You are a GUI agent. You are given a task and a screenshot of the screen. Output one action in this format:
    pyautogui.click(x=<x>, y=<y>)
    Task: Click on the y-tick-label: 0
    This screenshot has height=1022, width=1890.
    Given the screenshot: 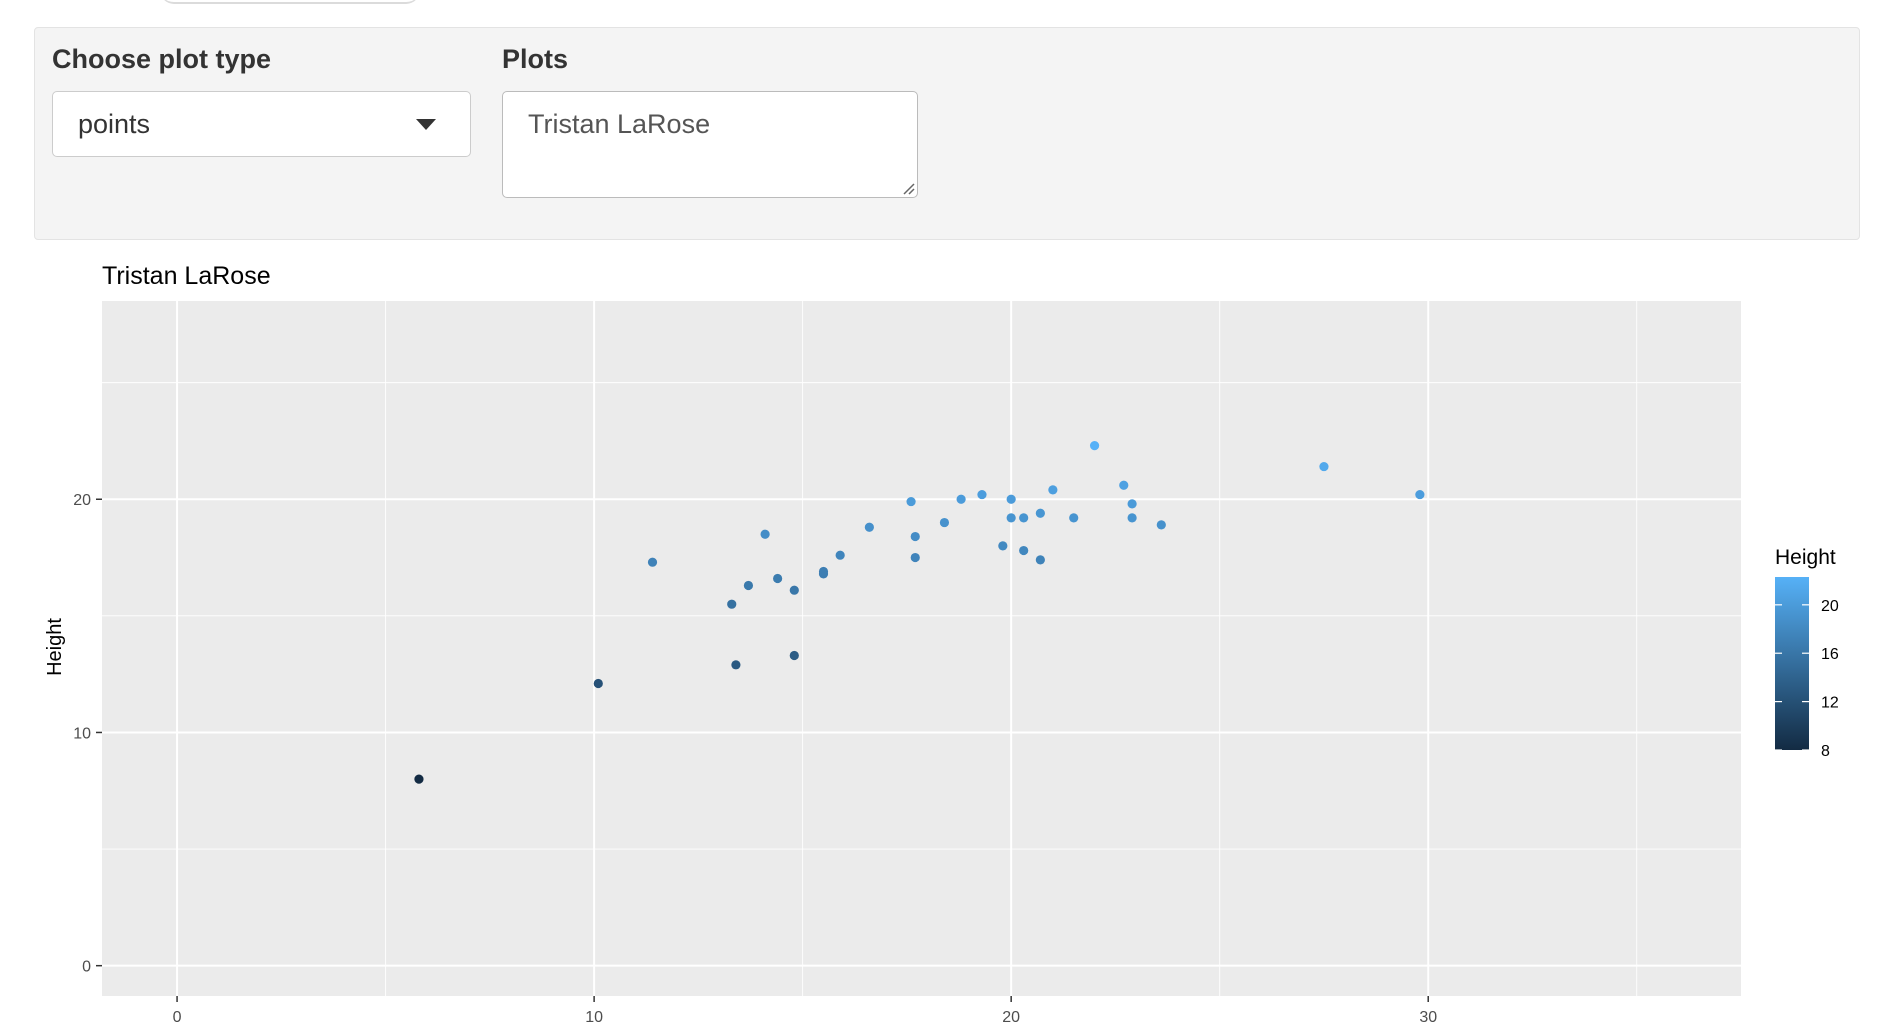 What is the action you would take?
    pyautogui.click(x=86, y=967)
    